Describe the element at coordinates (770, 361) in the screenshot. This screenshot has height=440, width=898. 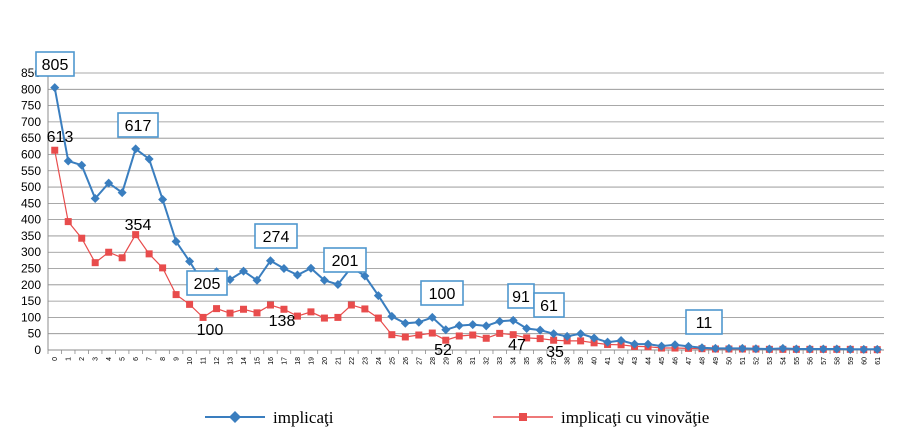
I see `x-tick-label: 53` at that location.